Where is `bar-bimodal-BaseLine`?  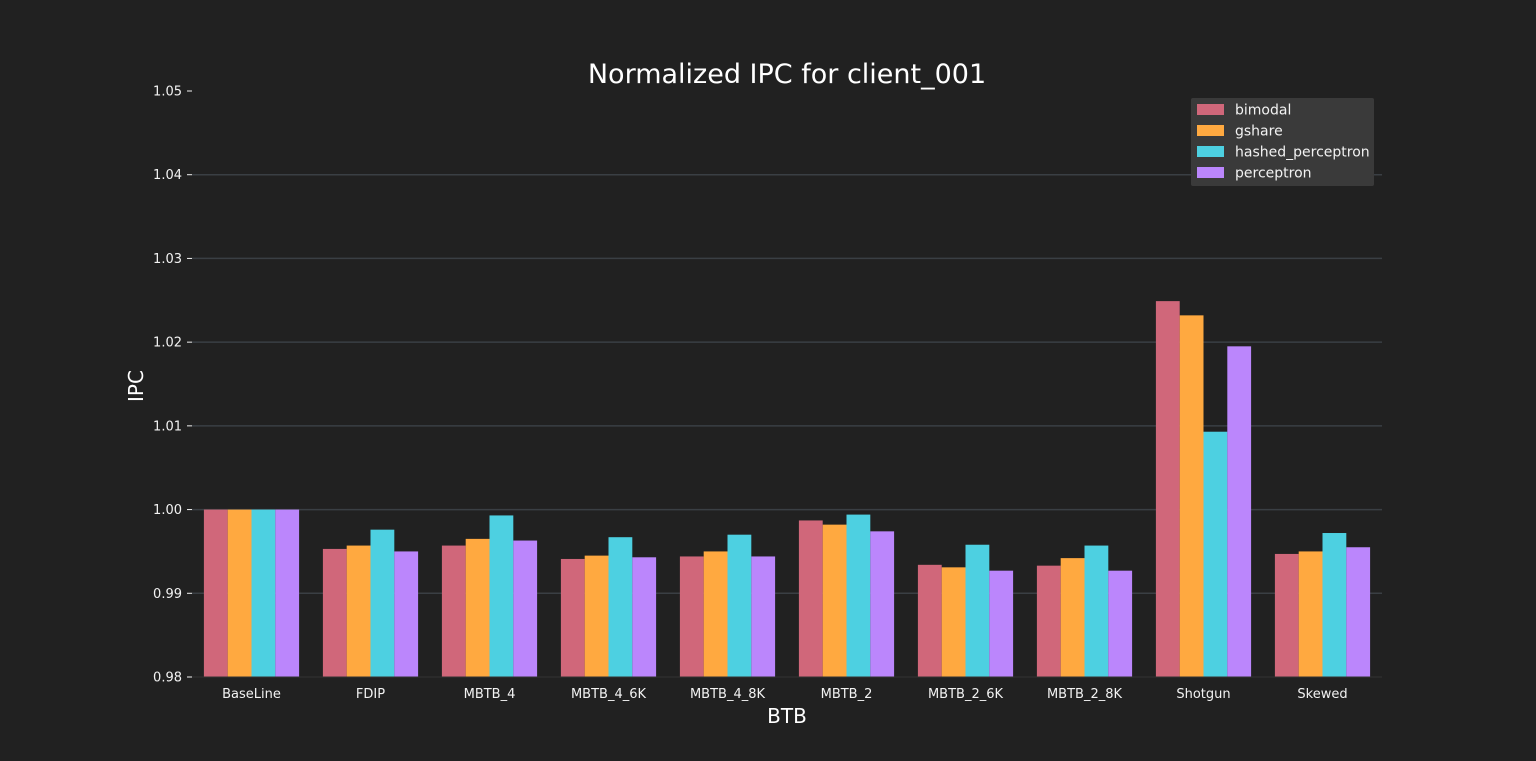
bar-bimodal-BaseLine is located at coordinates (215, 593).